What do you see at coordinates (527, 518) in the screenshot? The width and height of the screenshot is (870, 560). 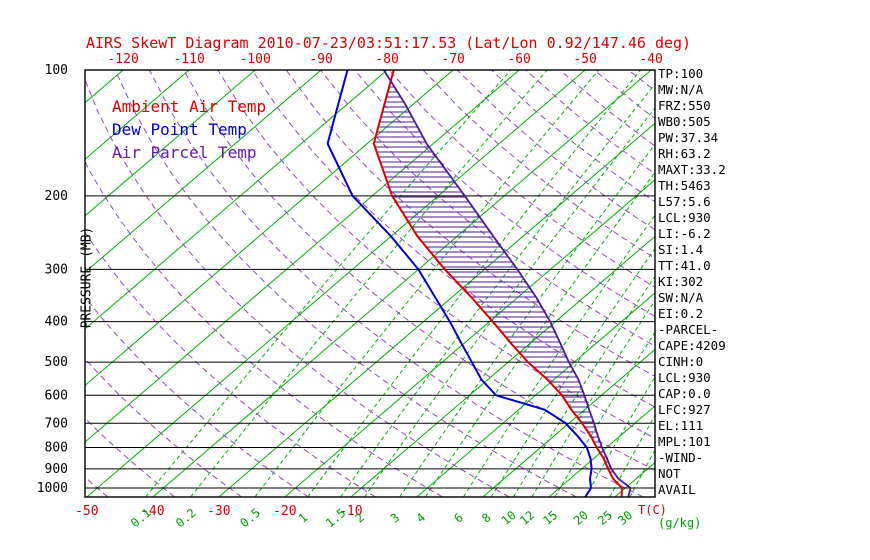 I see `tick-label: 12` at bounding box center [527, 518].